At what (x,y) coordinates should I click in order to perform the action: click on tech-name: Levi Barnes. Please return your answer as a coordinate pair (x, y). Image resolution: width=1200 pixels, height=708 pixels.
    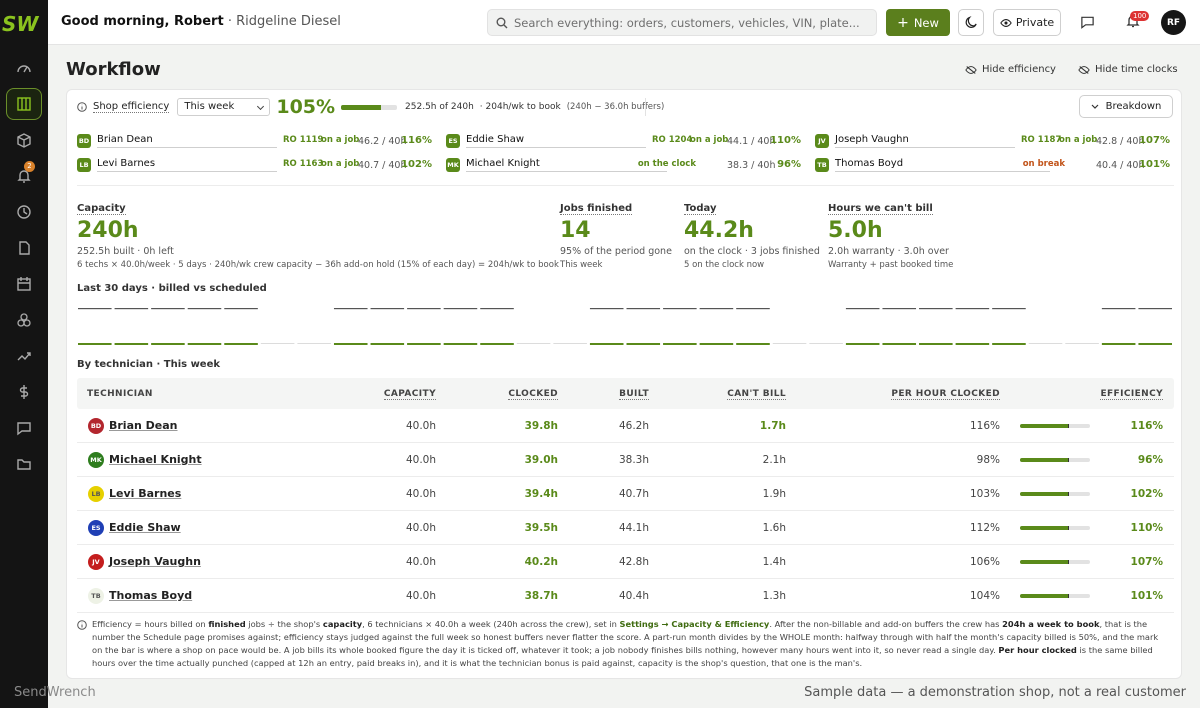
    Looking at the image, I should click on (126, 163).